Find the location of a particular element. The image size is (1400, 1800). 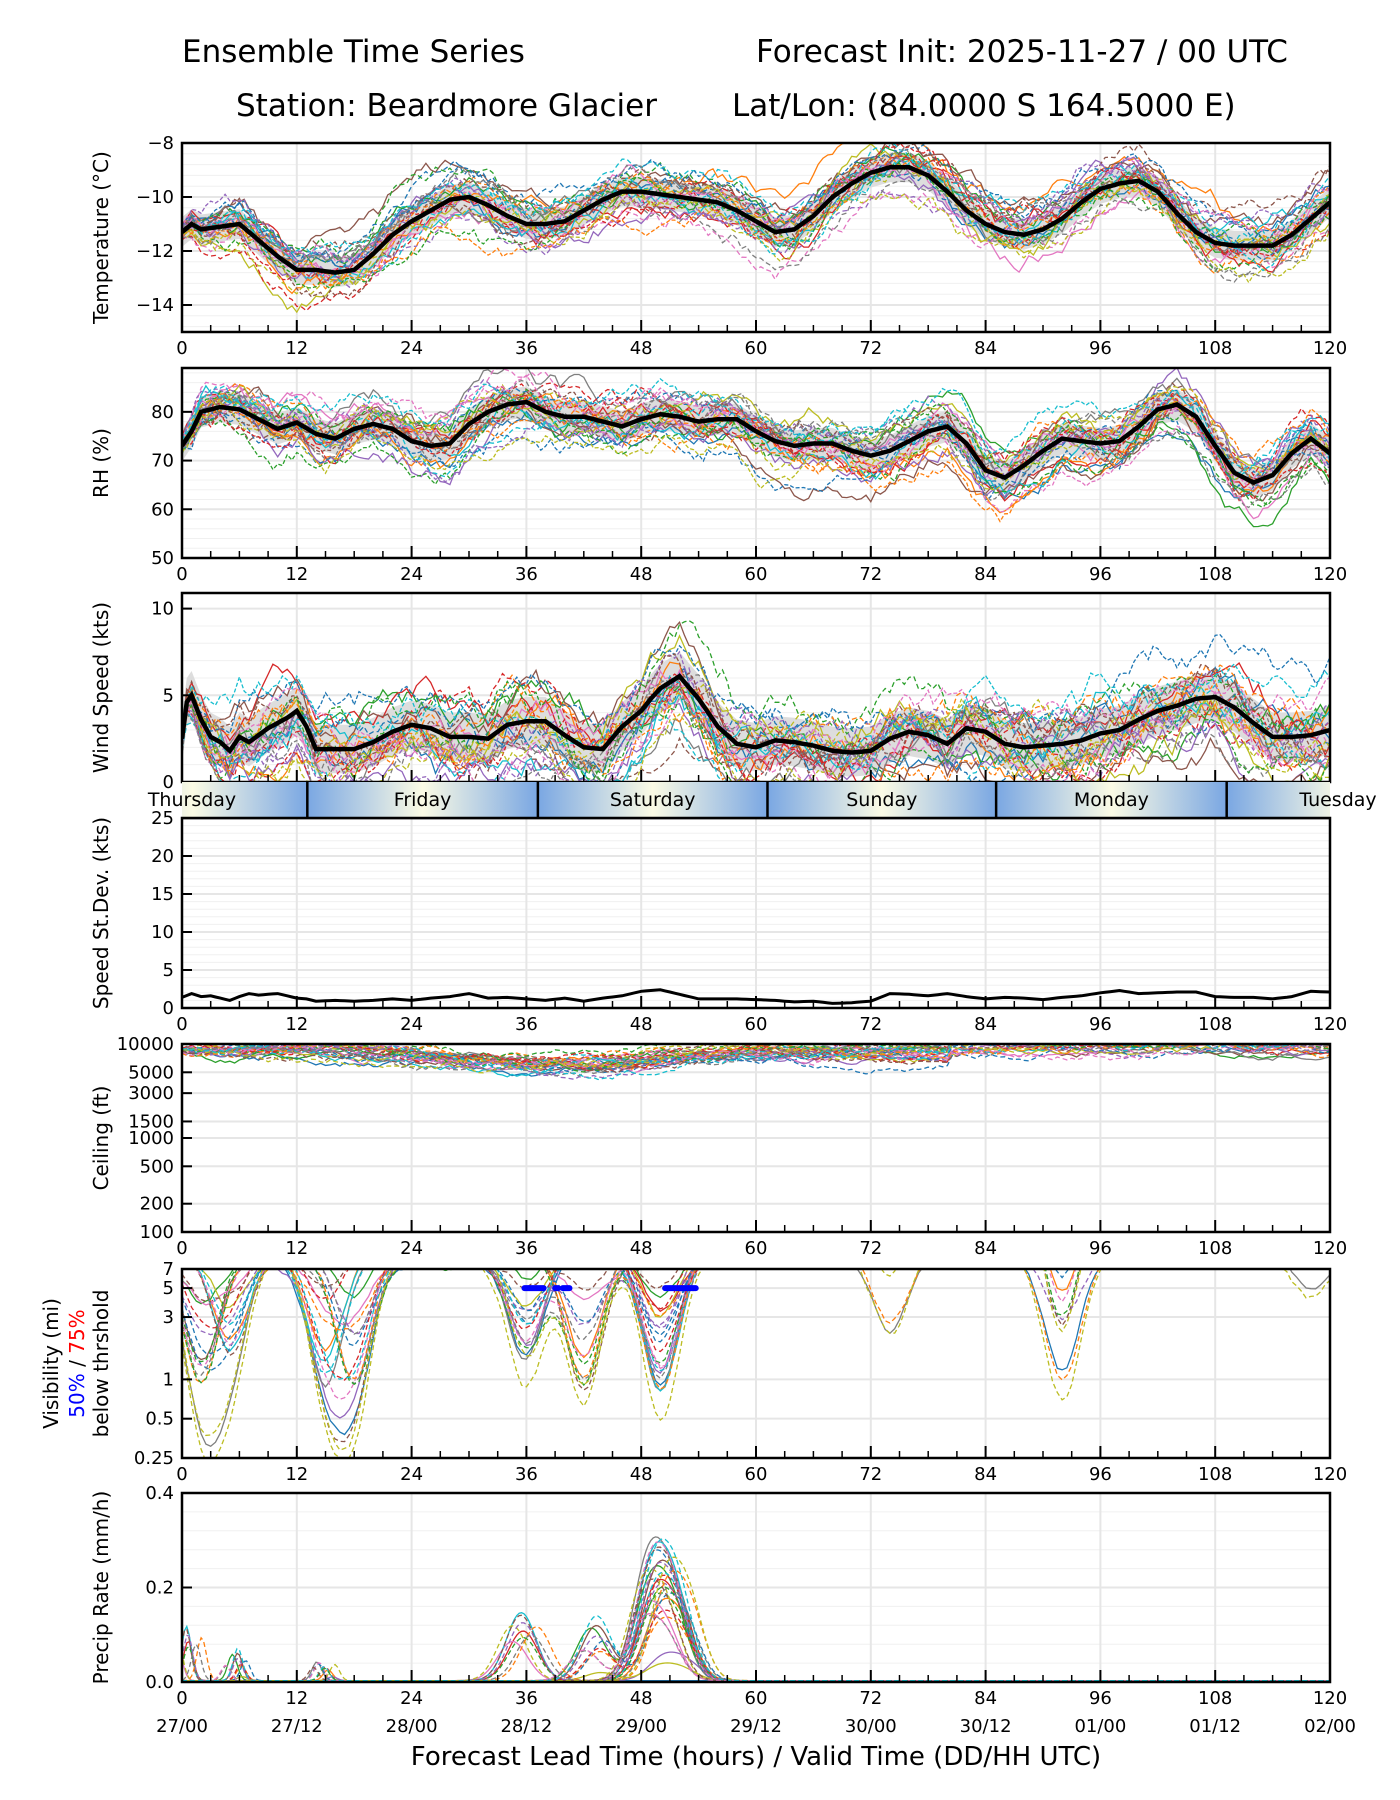

visibility-ytick-label: 1 is located at coordinates (168, 1379).